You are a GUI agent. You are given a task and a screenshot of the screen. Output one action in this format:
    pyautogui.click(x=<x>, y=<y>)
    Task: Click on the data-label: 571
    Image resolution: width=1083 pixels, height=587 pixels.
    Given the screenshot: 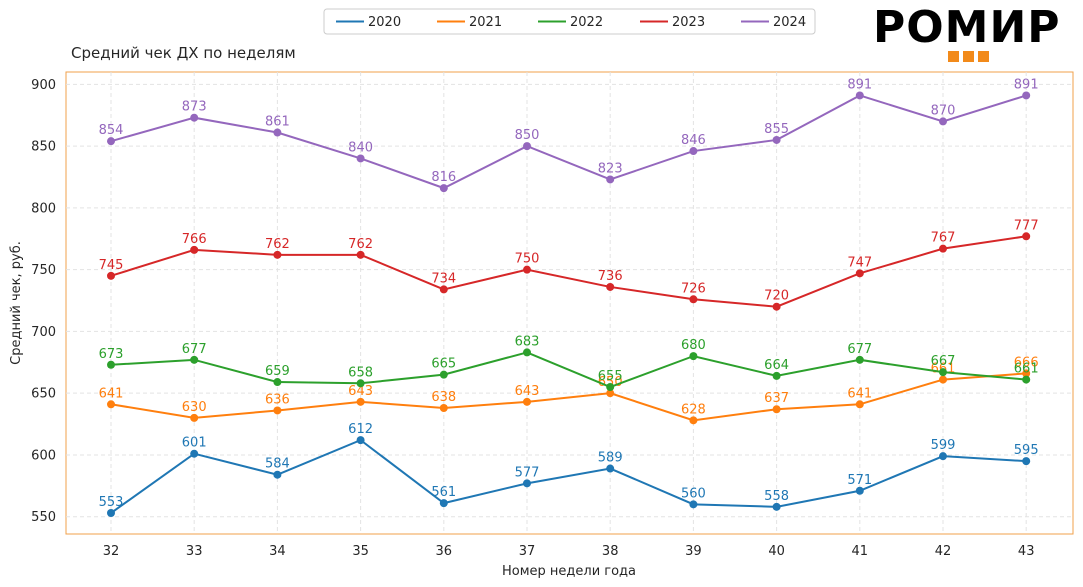 What is the action you would take?
    pyautogui.click(x=859, y=480)
    